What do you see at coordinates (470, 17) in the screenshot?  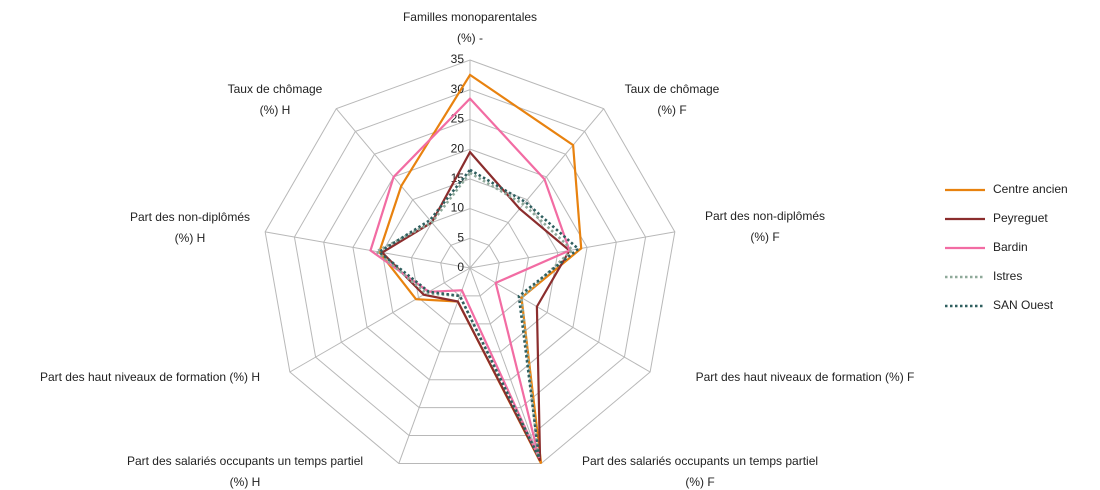 I see `axis-label: Familles monoparentales` at bounding box center [470, 17].